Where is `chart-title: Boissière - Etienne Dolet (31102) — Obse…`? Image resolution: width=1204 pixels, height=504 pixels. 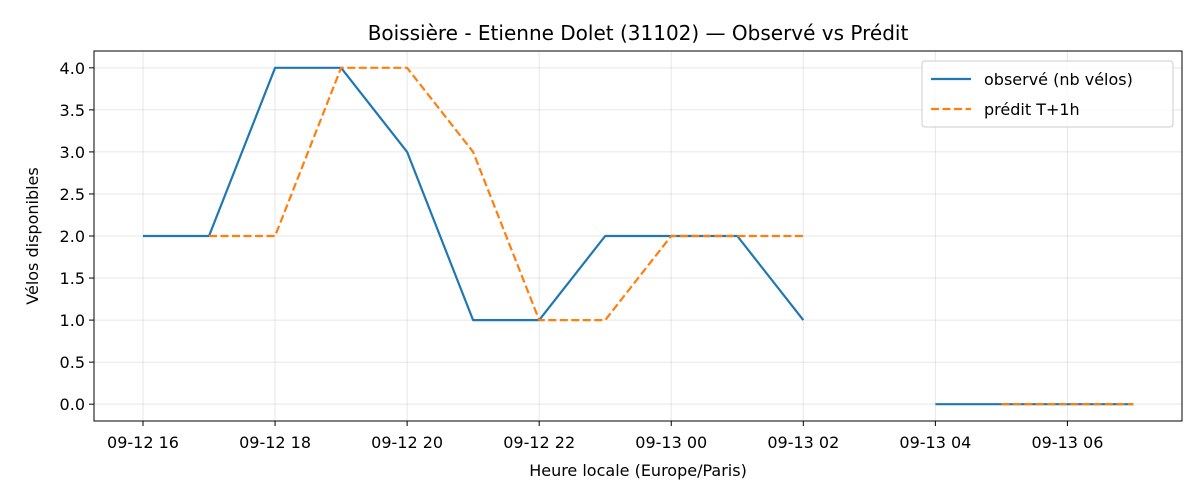
chart-title: Boissière - Etienne Dolet (31102) — Obse… is located at coordinates (638, 33).